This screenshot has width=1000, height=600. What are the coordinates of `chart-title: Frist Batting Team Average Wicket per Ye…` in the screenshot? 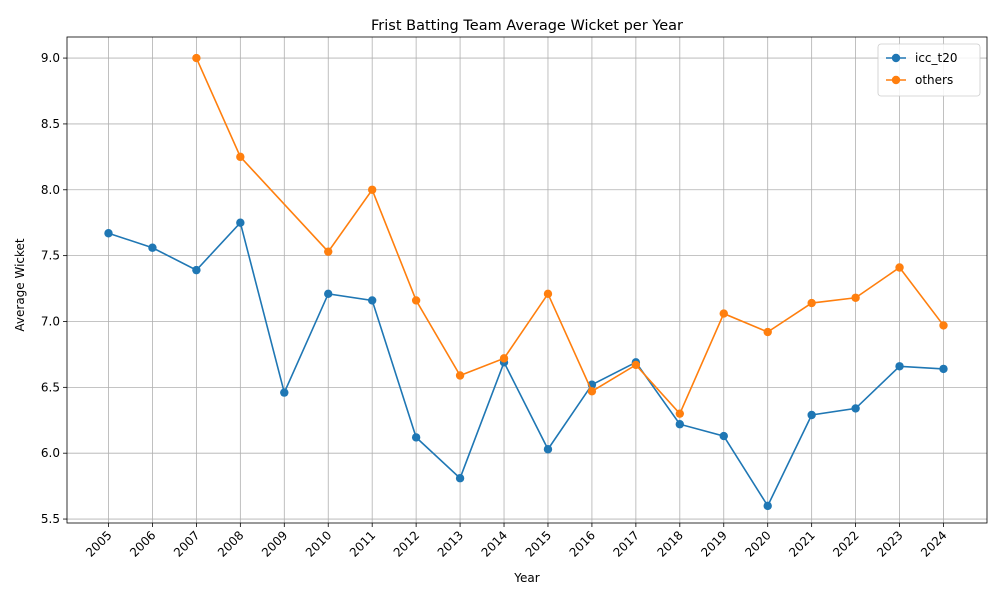 It's located at (527, 26).